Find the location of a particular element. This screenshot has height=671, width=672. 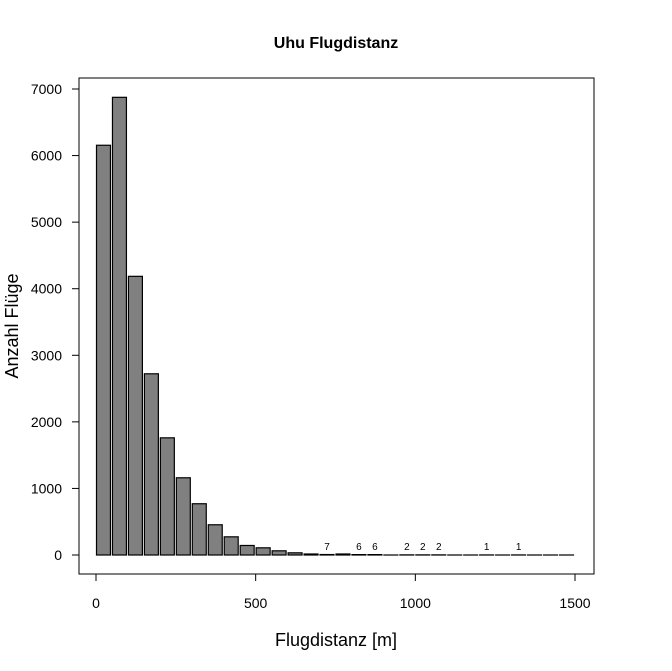

y-tick-label: 2000 is located at coordinates (46, 422).